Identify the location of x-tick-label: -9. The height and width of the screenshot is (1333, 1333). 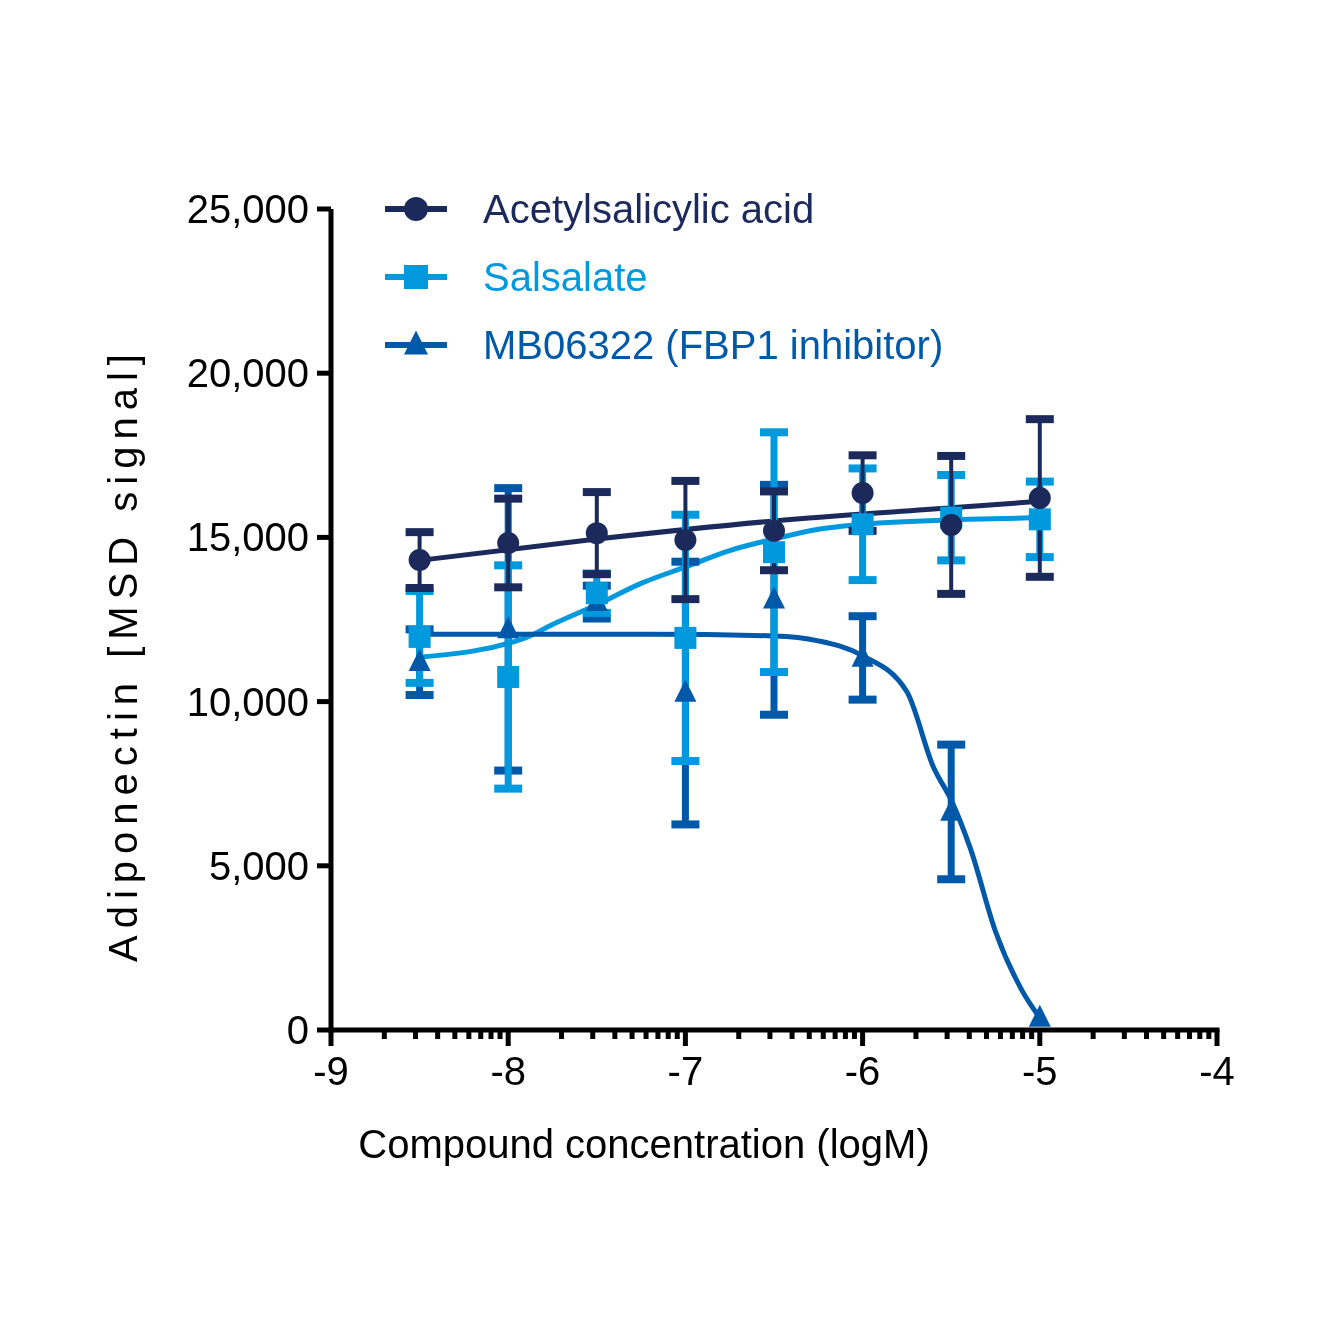
(331, 1071).